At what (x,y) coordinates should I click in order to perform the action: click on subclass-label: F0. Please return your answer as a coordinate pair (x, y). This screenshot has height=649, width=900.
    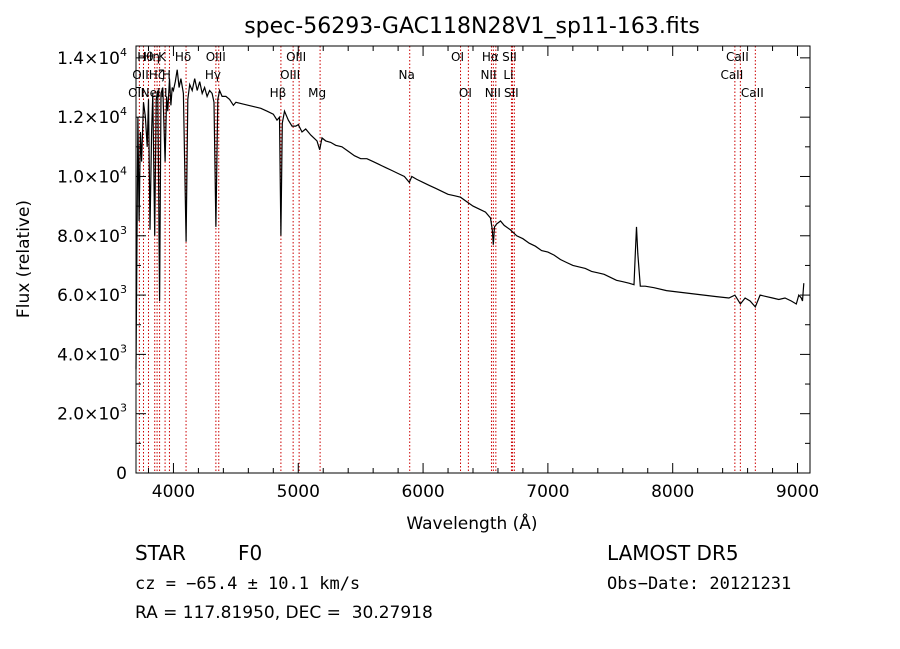
    Looking at the image, I should click on (250, 553).